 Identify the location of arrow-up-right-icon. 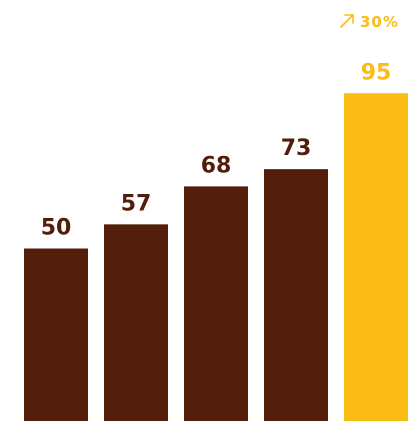
(347, 21).